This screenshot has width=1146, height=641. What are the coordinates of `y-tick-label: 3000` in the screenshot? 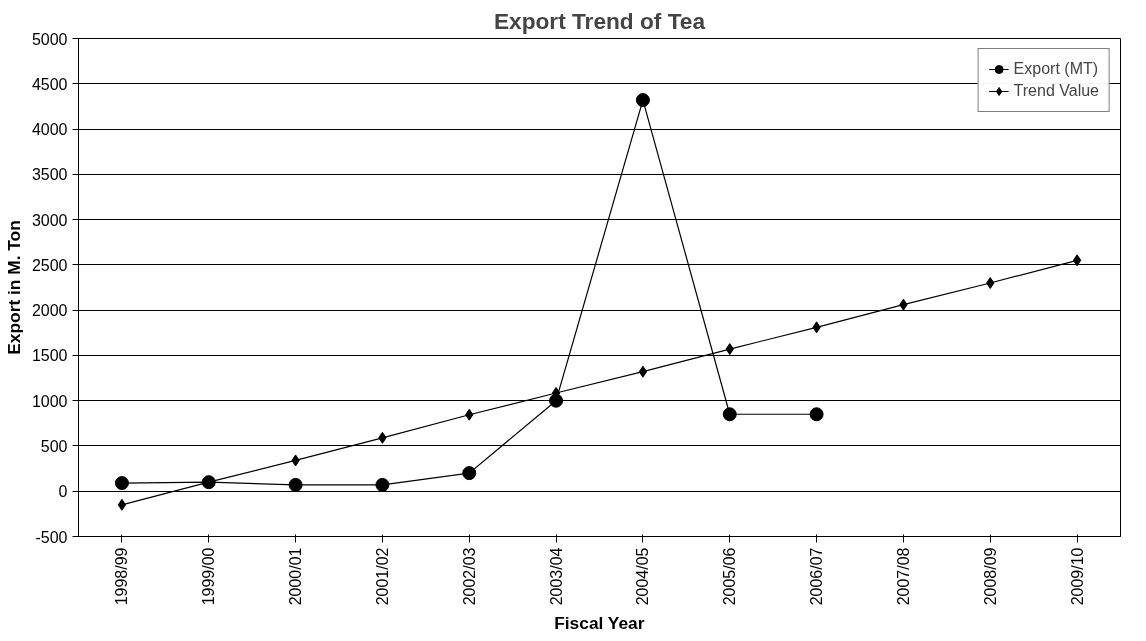 It's located at (49, 220).